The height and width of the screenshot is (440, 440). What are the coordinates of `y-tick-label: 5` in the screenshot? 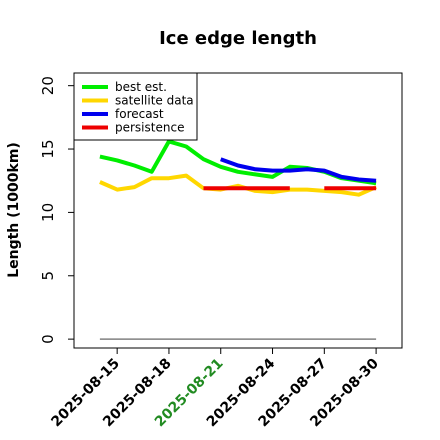 It's located at (48, 276).